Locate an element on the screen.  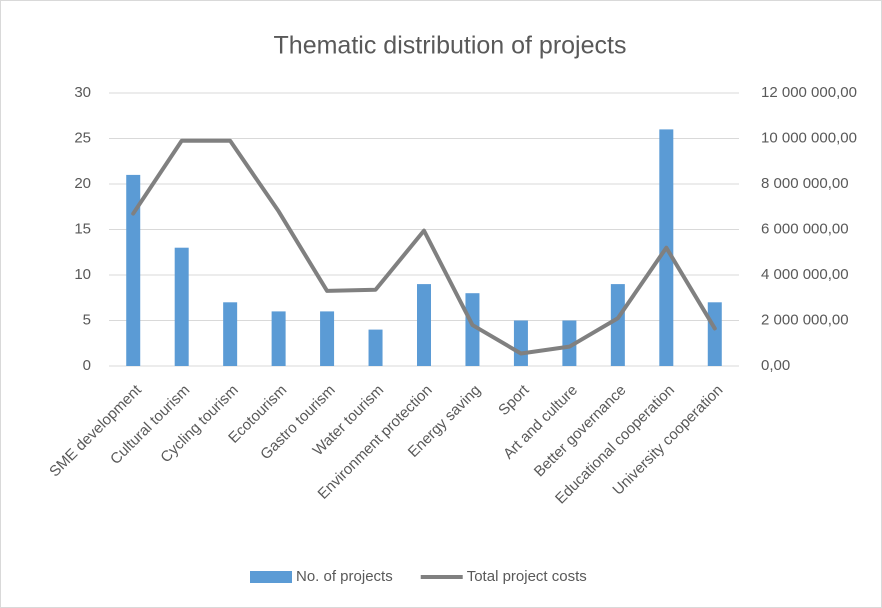
y-tick-label: 5 is located at coordinates (87, 319).